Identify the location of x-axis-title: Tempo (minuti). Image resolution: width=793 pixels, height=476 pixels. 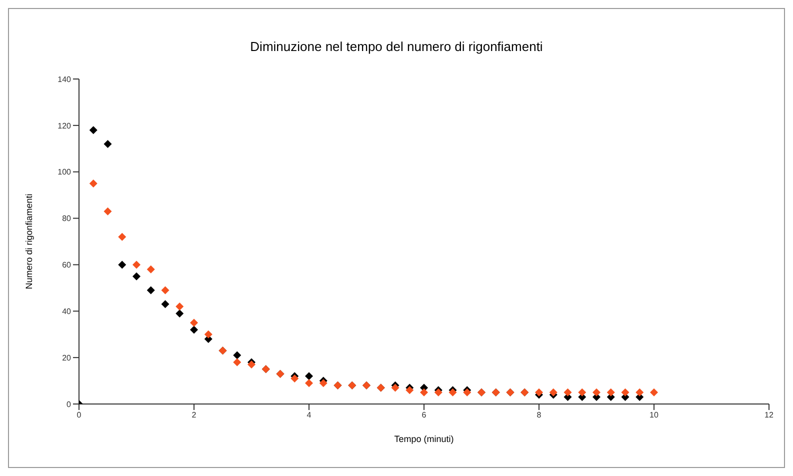
(424, 439).